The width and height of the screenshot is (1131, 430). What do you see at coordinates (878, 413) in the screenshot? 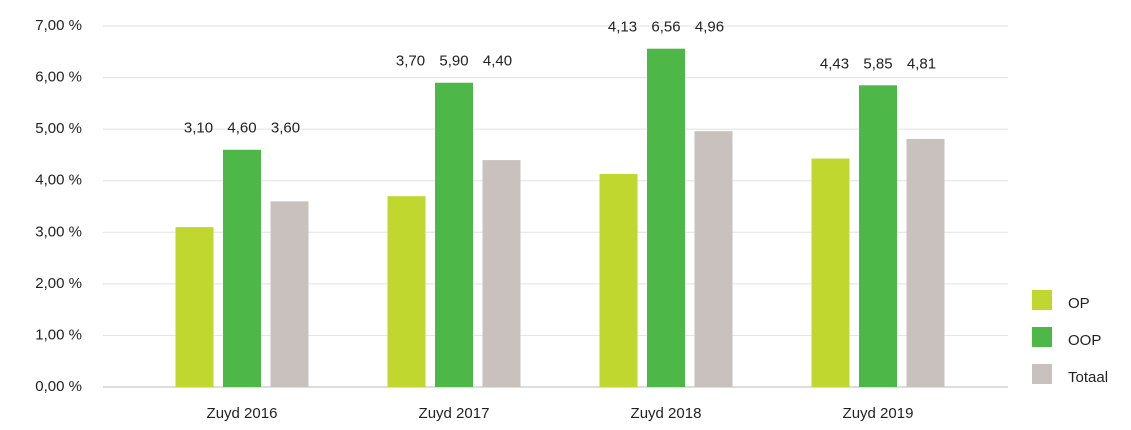
I see `x-tick-label: Zuyd 2019` at bounding box center [878, 413].